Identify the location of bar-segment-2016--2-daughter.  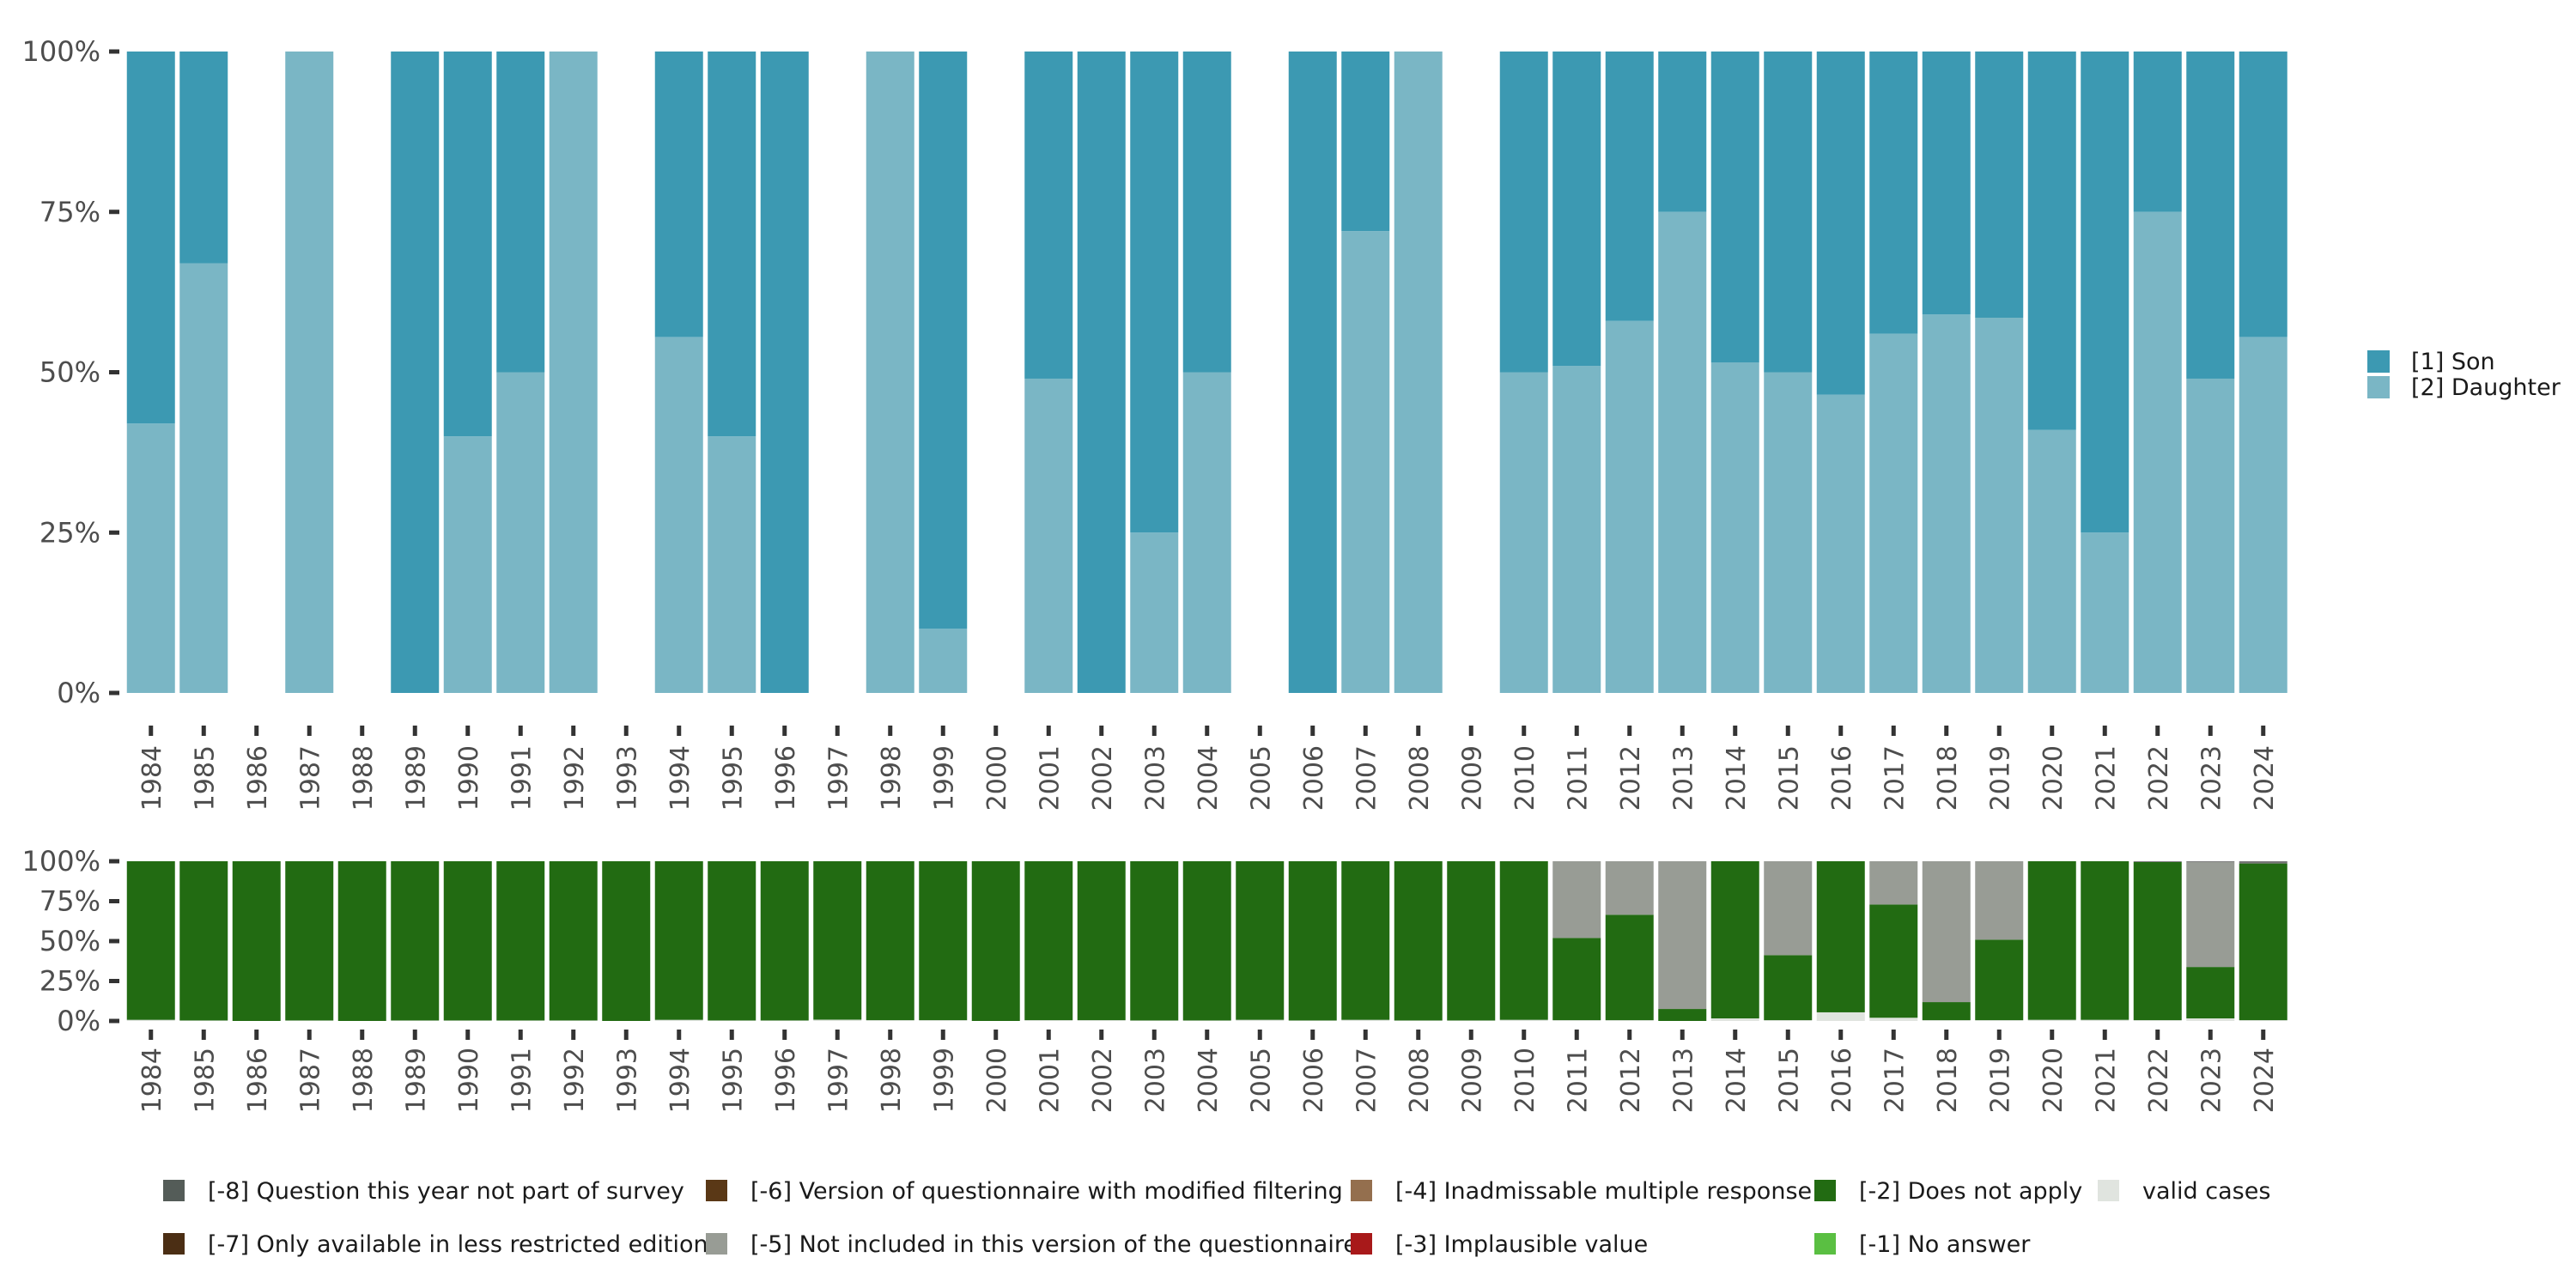
(1841, 543).